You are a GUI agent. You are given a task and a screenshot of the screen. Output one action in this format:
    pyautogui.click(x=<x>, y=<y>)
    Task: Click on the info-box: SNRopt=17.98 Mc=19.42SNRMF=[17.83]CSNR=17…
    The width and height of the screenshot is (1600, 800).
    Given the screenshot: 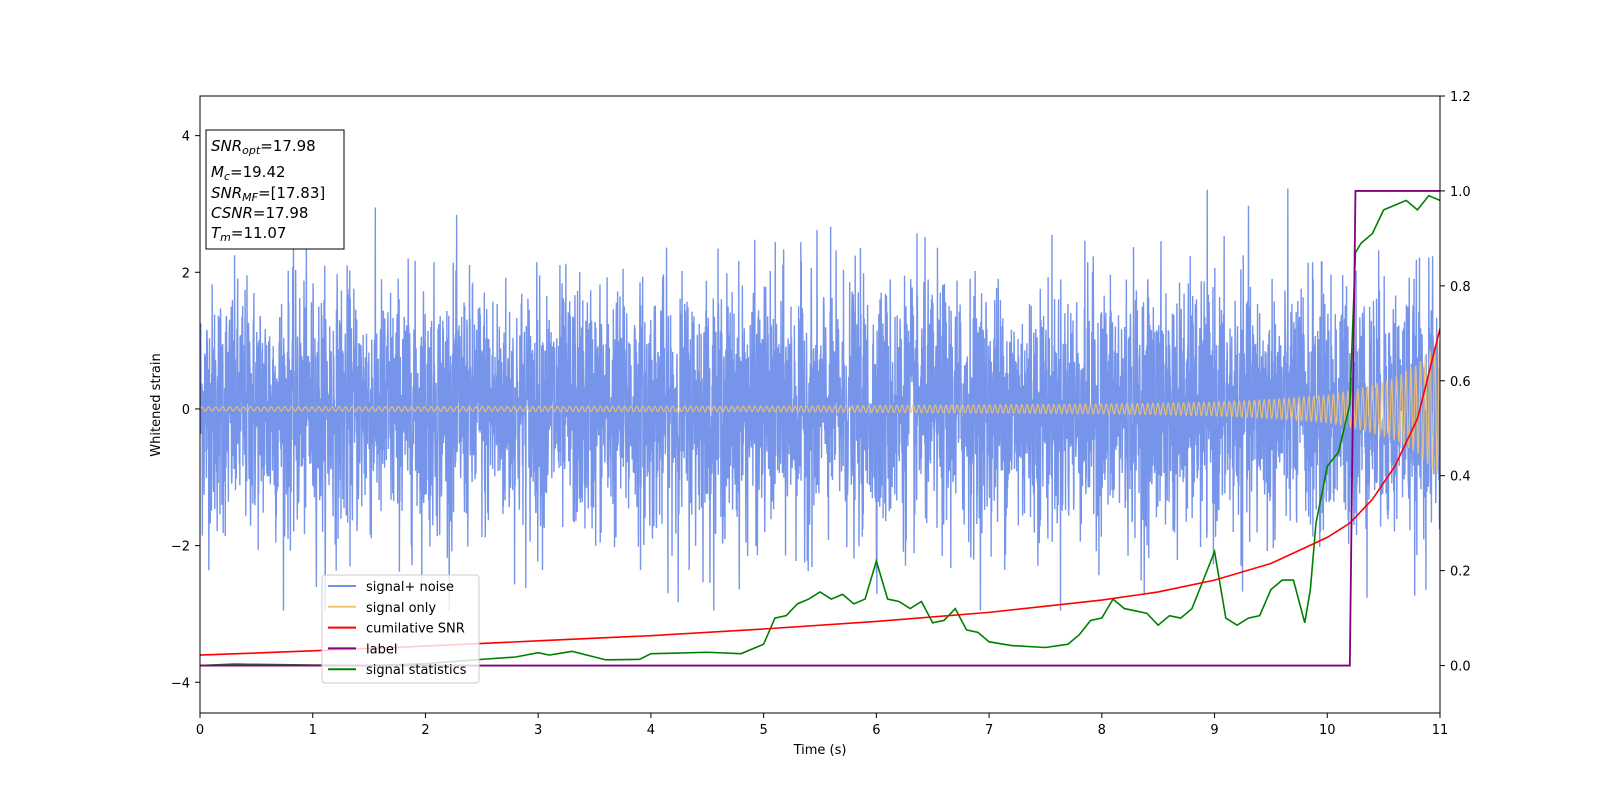 What is the action you would take?
    pyautogui.click(x=275, y=189)
    